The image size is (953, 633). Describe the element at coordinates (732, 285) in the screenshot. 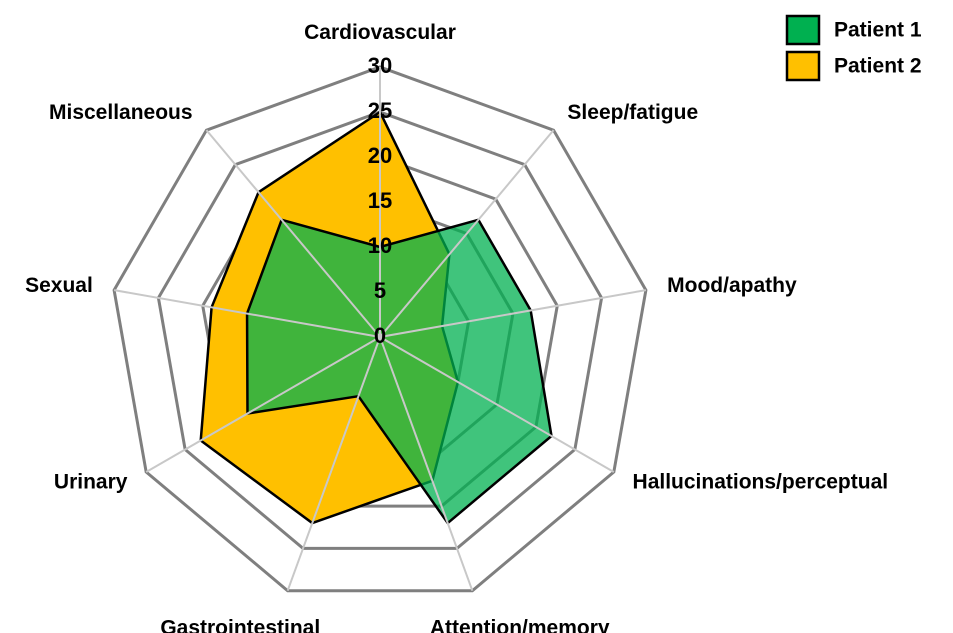

I see `category-label: Mood/apathy` at that location.